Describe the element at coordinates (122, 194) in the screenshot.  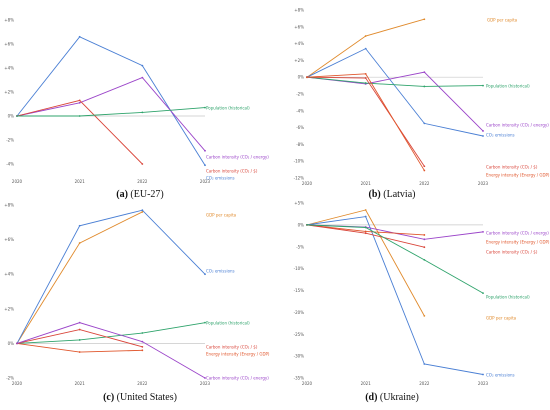
I see `caption-letter: (a)` at that location.